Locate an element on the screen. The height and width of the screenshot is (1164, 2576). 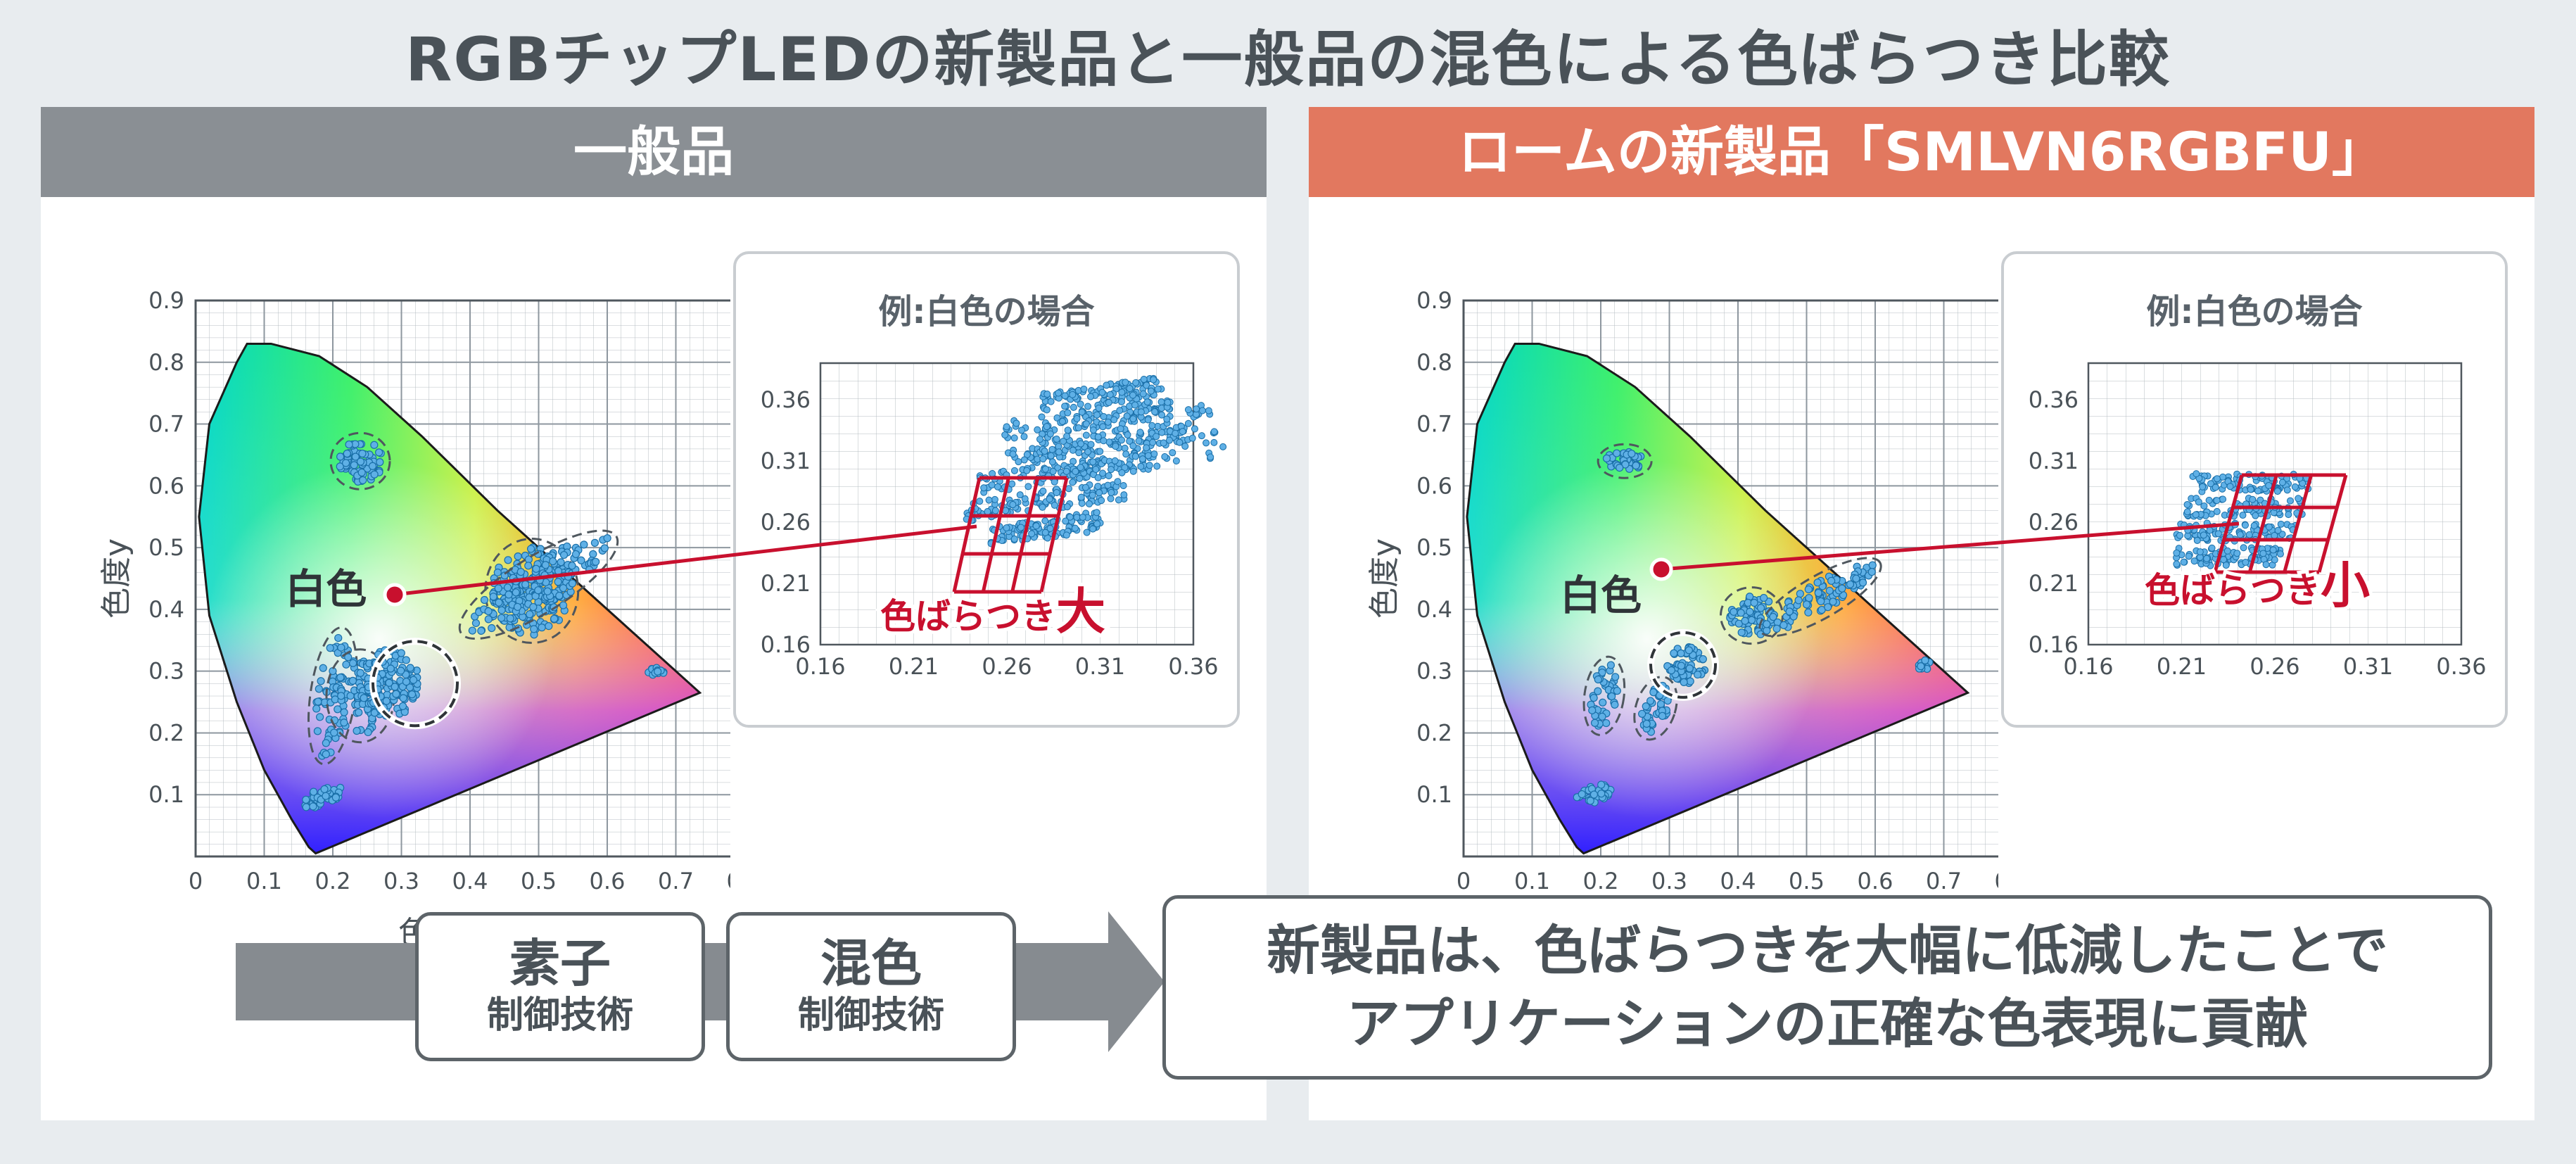
x-tick-label: 0.6 is located at coordinates (608, 881).